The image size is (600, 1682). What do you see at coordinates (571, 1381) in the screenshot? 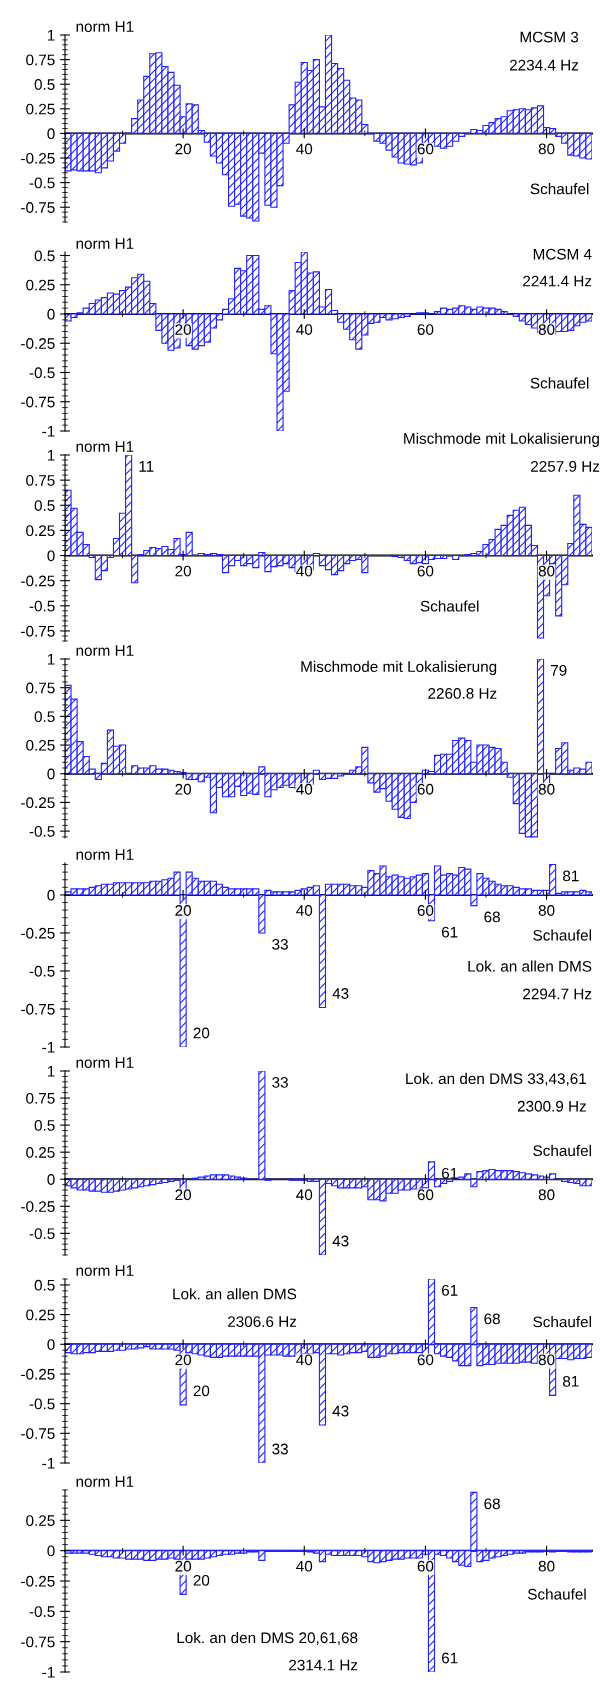
I see `annotation: 81` at bounding box center [571, 1381].